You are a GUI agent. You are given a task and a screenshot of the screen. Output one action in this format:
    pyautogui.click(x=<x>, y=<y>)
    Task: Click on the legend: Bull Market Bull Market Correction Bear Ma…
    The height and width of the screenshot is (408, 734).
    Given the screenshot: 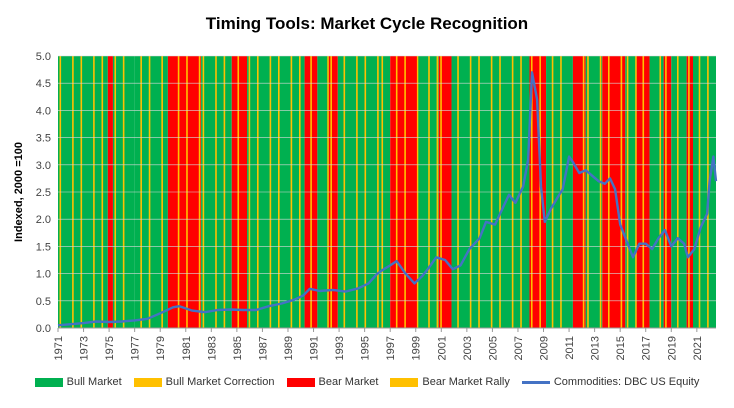 What is the action you would take?
    pyautogui.click(x=367, y=382)
    